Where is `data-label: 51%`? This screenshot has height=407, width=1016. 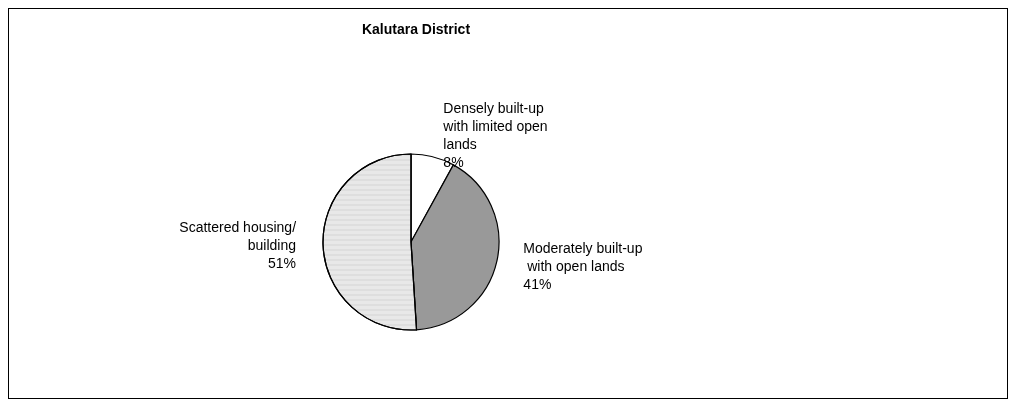
data-label: 51% is located at coordinates (282, 263).